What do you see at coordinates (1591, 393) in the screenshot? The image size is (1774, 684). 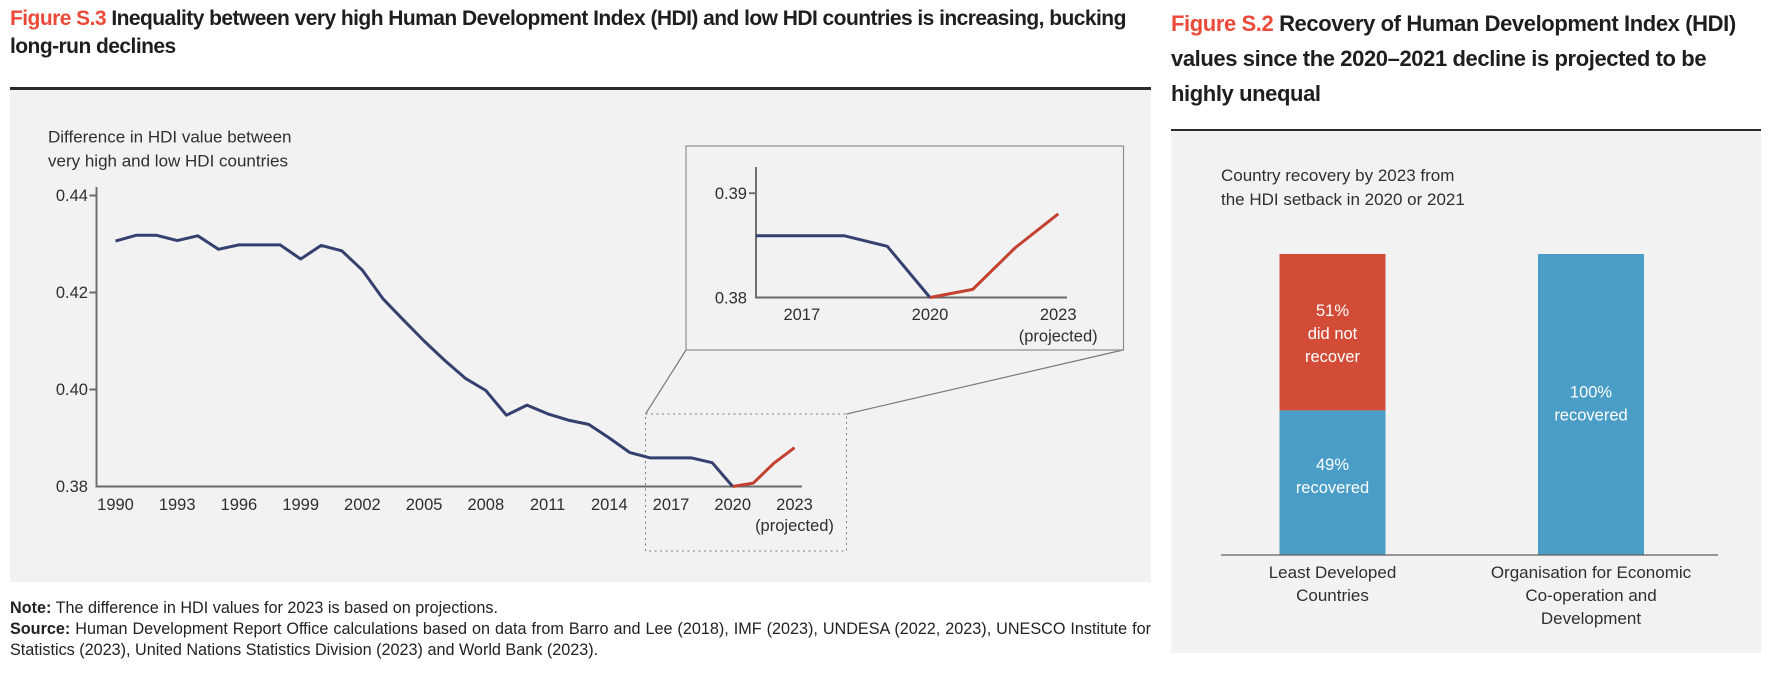 I see `svg-text: 100%` at bounding box center [1591, 393].